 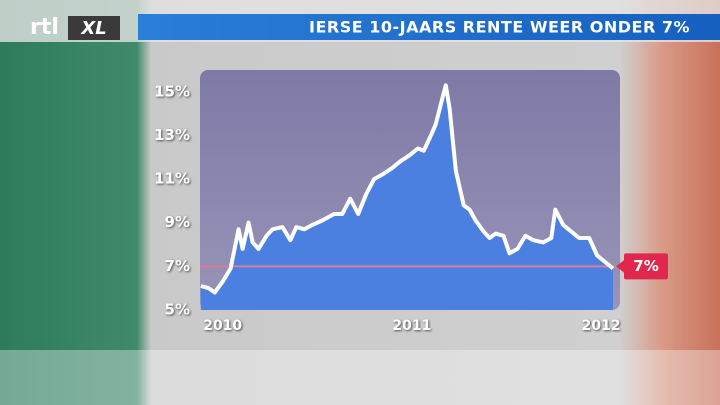 What do you see at coordinates (172, 135) in the screenshot?
I see `y-tick-label: 13%` at bounding box center [172, 135].